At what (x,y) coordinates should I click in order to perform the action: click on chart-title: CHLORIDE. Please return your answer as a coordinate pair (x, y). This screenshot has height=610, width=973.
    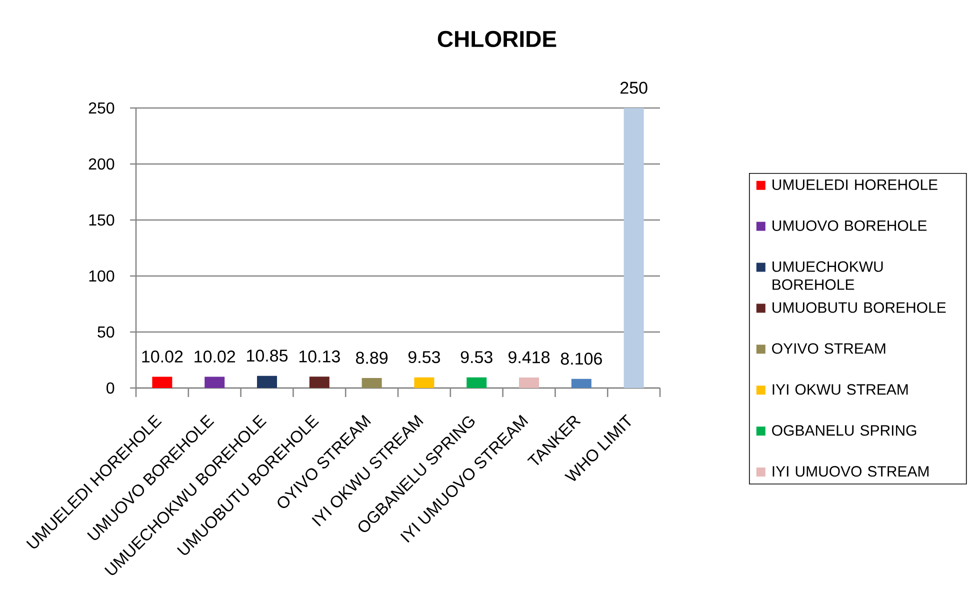
    Looking at the image, I should click on (497, 39).